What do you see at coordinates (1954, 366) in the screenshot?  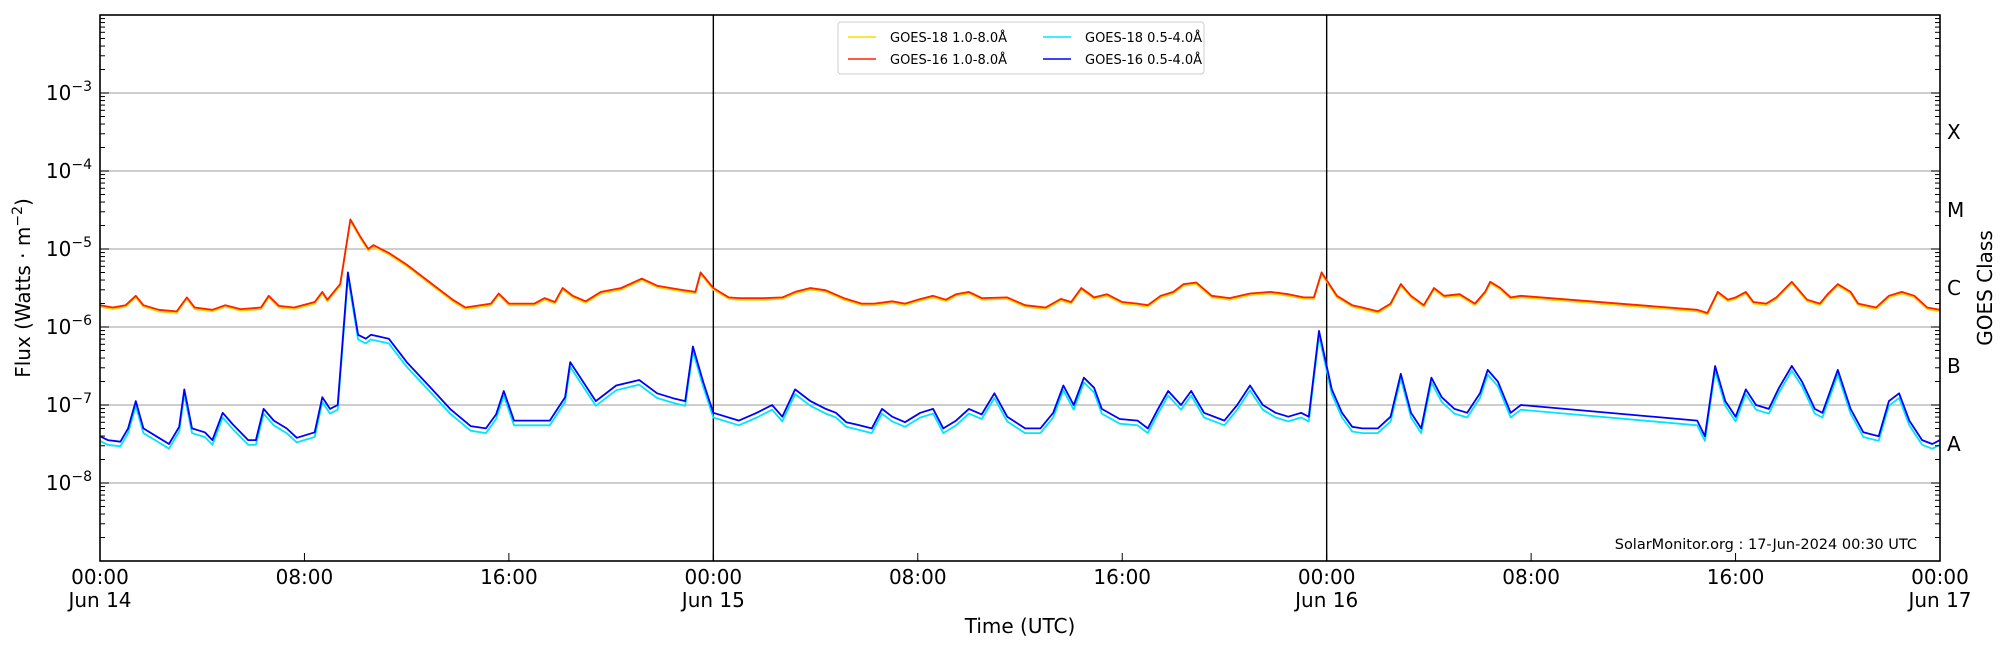 I see `svg-text: B` at bounding box center [1954, 366].